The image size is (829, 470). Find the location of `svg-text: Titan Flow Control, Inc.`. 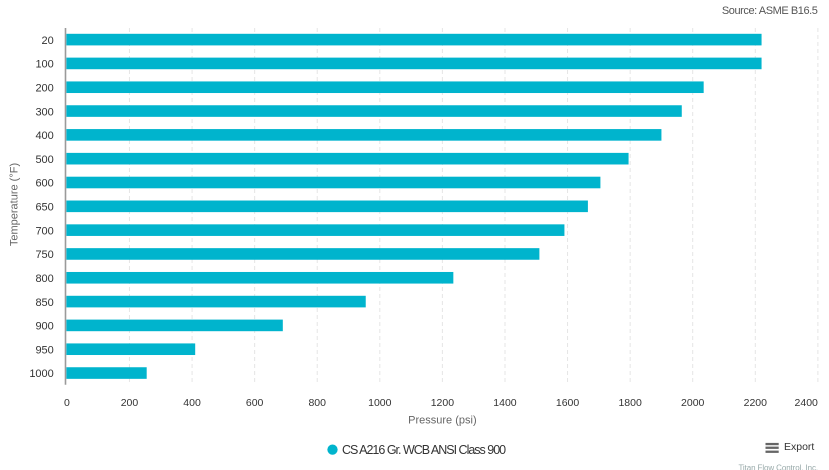

svg-text: Titan Flow Control, Inc. is located at coordinates (778, 466).